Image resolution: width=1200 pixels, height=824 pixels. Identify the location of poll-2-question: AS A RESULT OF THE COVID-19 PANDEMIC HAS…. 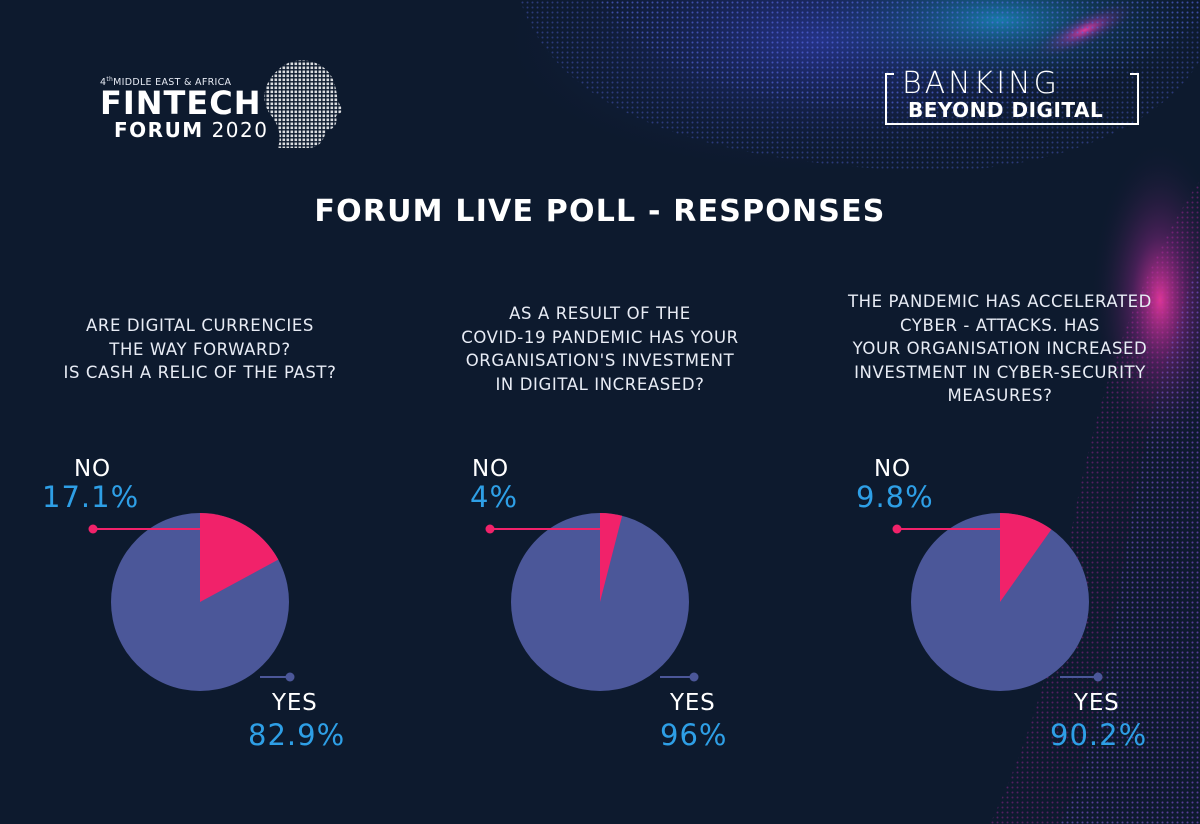
(600, 349).